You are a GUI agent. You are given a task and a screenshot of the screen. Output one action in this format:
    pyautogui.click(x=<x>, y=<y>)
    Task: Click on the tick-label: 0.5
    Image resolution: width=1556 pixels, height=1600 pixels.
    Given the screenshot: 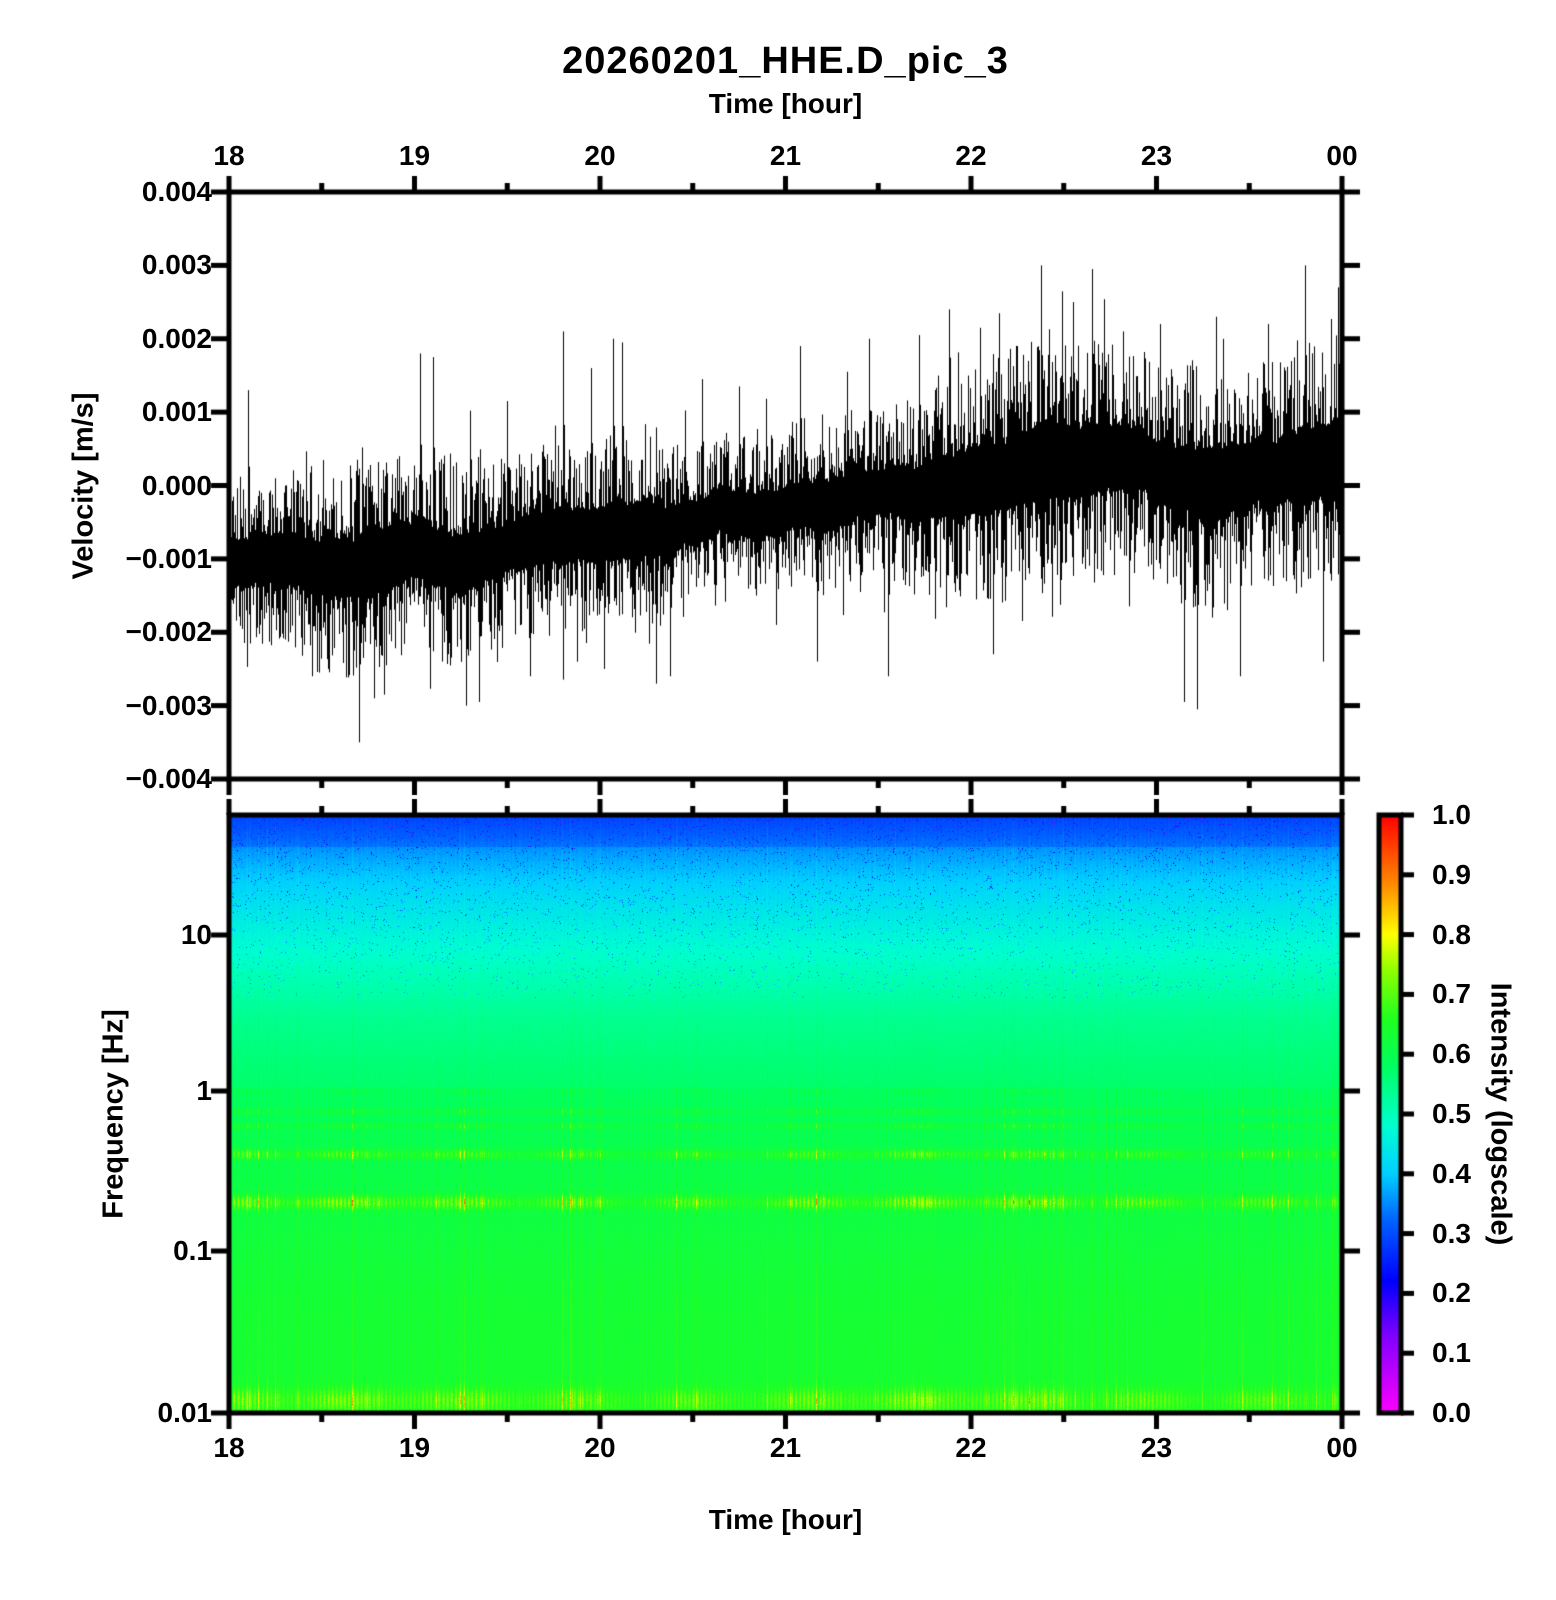 What is the action you would take?
    pyautogui.click(x=1451, y=1113)
    